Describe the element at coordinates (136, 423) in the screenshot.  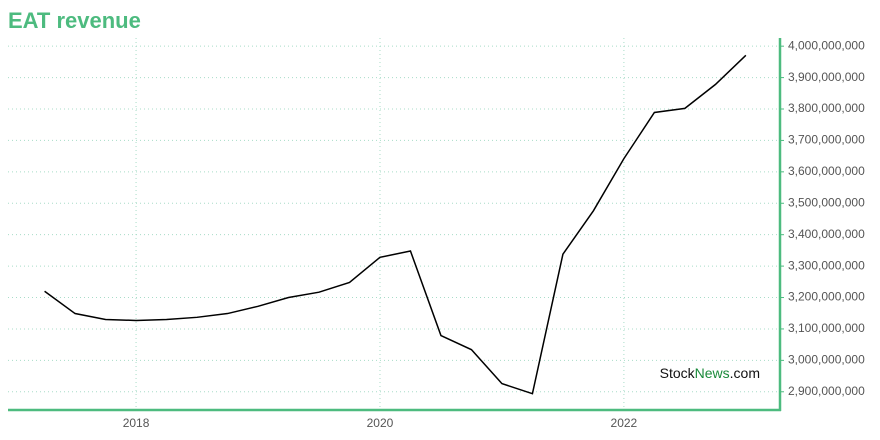
I see `x-tick-label: 2018` at that location.